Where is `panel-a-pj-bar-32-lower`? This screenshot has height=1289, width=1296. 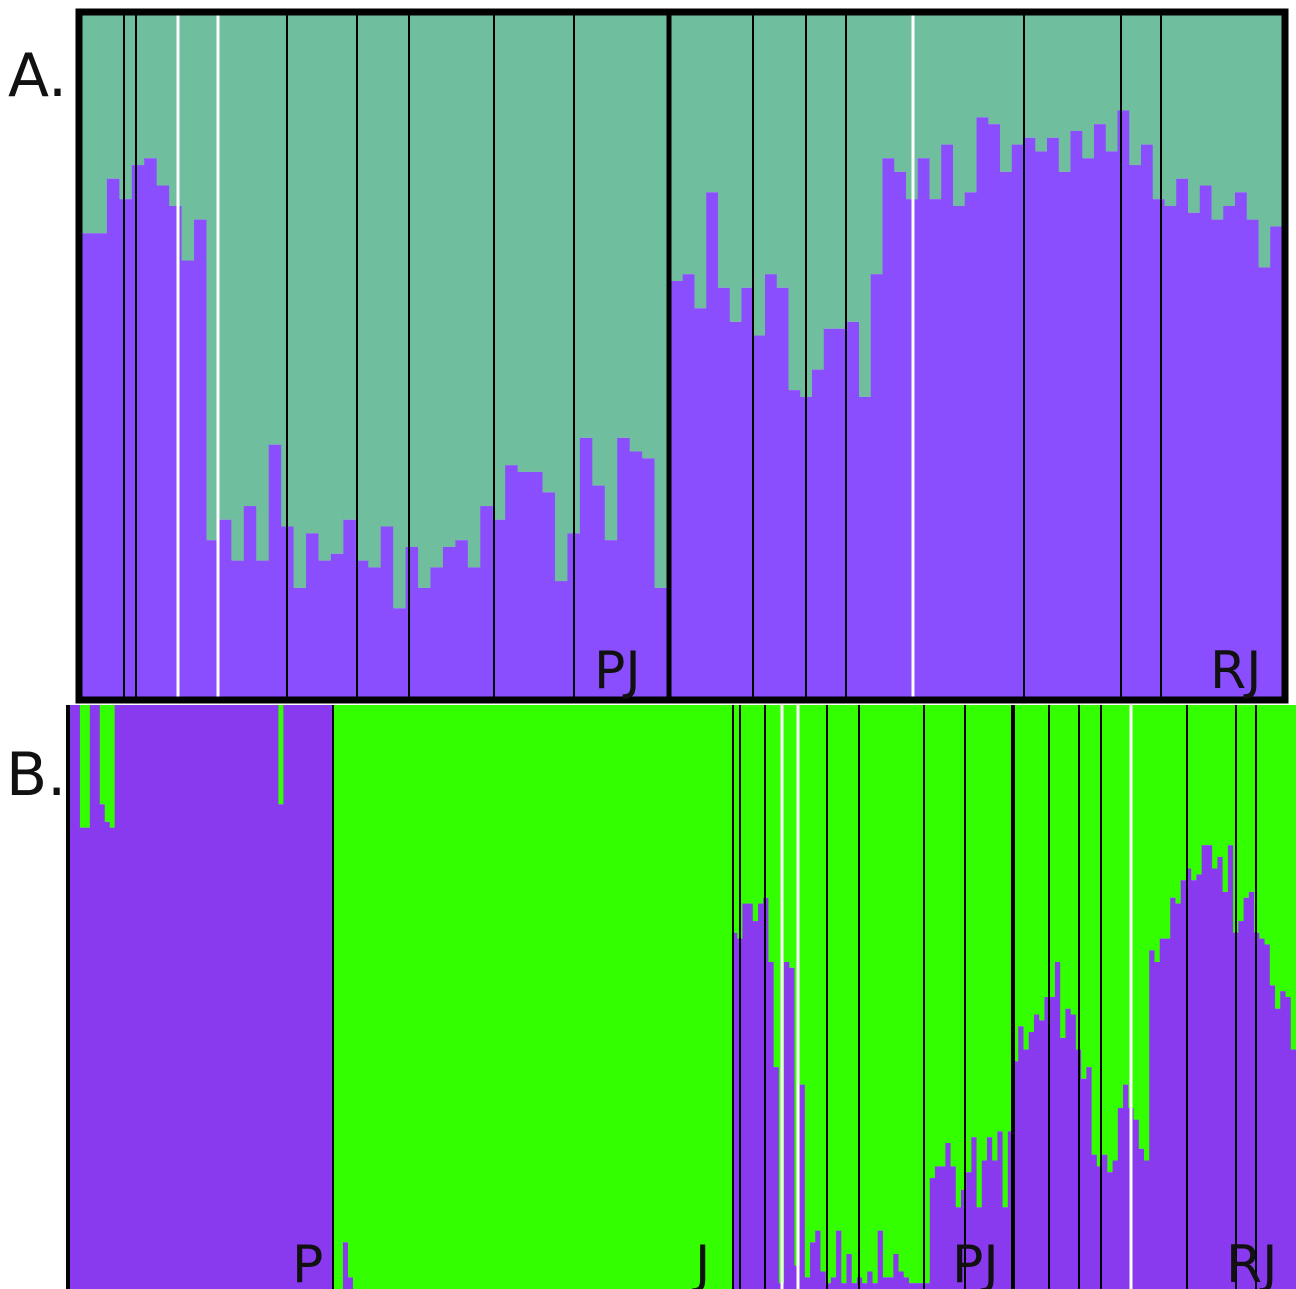
panel-a-pj-bar-32-lower is located at coordinates (487, 601).